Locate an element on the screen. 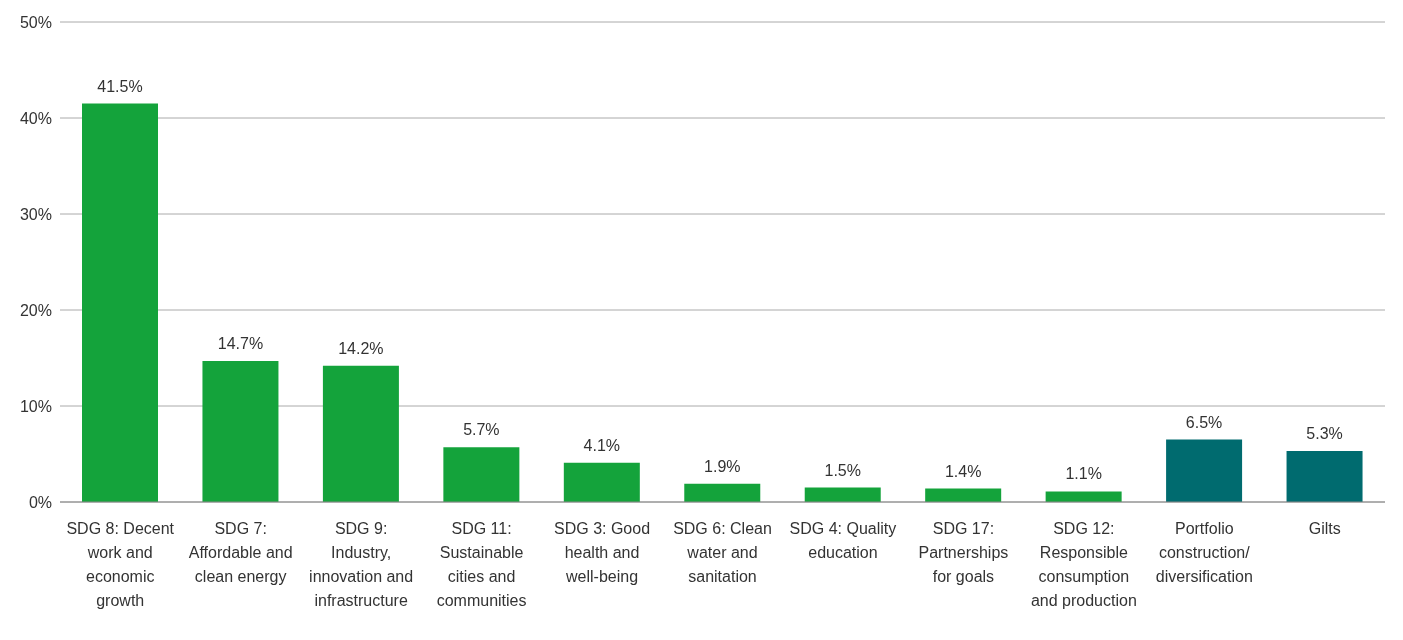 The width and height of the screenshot is (1403, 640). x-tick-label: SDG 17: Partnerships for goals is located at coordinates (963, 552).